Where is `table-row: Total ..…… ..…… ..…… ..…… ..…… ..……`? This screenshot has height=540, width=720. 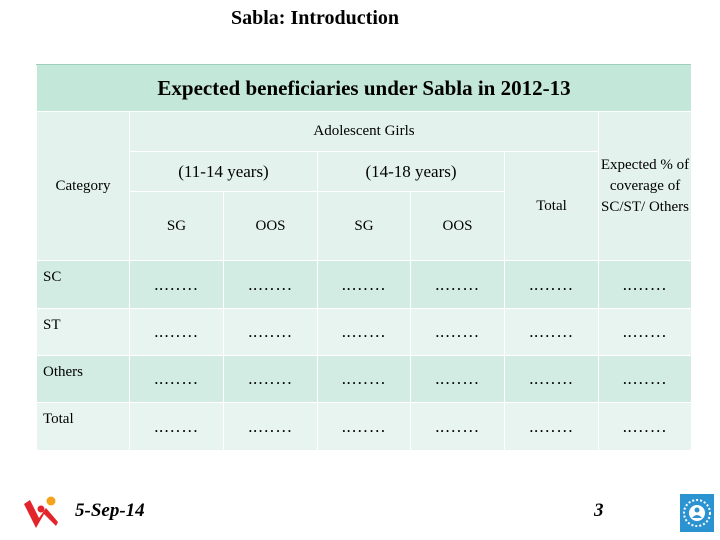
table-row: Total ..…… ..…… ..…… ..…… ..…… ..…… is located at coordinates (364, 426).